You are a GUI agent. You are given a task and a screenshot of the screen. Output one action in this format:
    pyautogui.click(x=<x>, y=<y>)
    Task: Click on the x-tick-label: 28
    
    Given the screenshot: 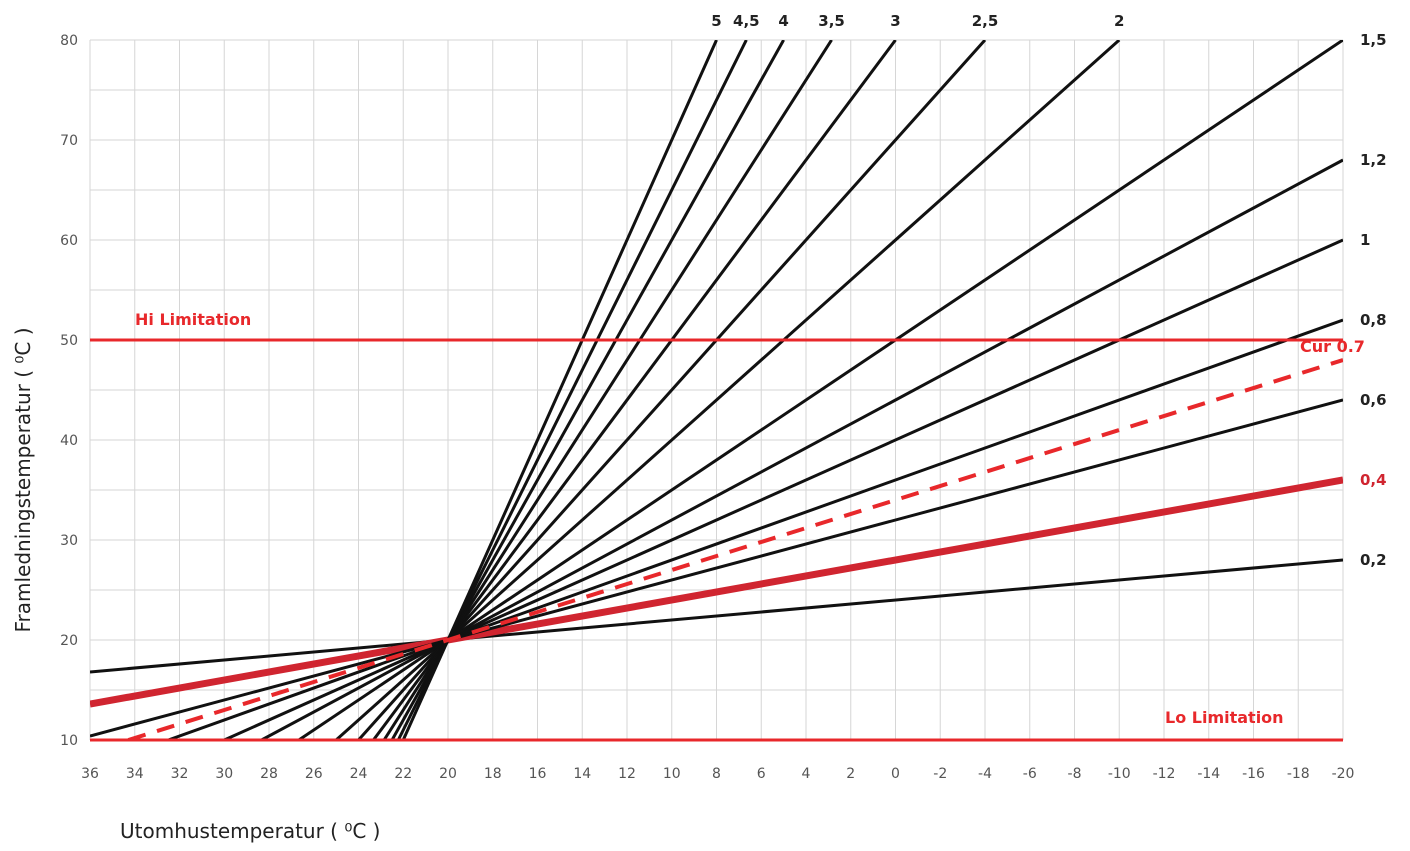 What is the action you would take?
    pyautogui.click(x=269, y=774)
    